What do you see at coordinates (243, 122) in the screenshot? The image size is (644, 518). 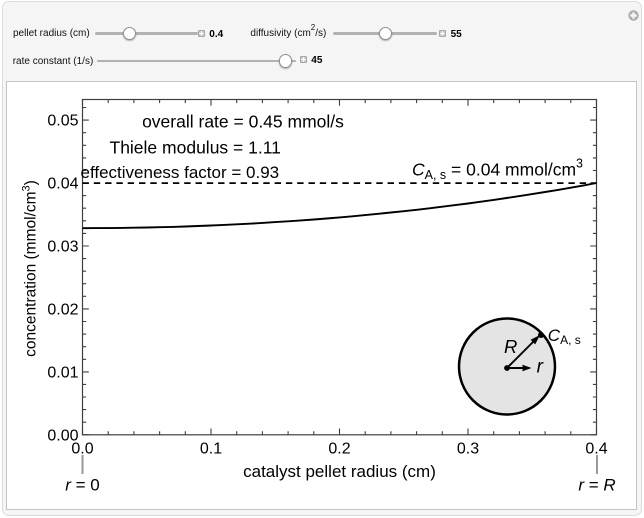 I see `svg-text: overall rate = 0.45 mmol/s` at bounding box center [243, 122].